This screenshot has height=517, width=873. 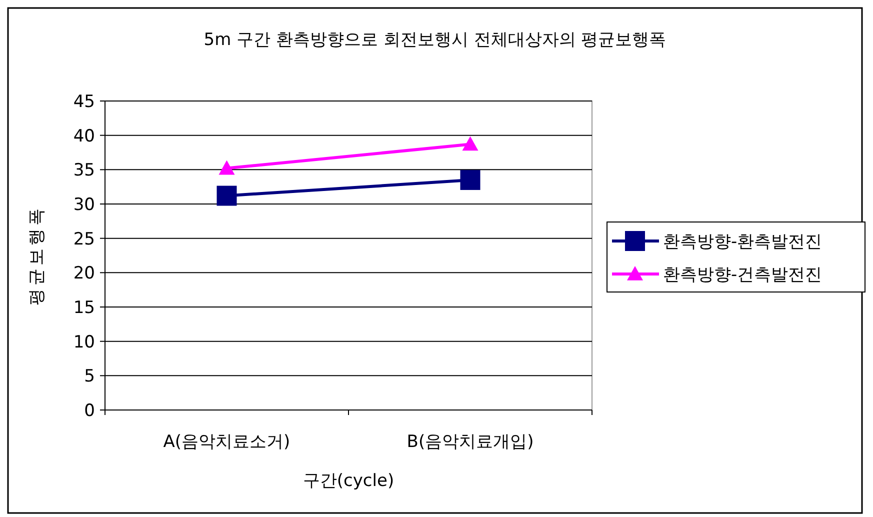 I want to click on legend-label: 환측방향-건측발전진, so click(x=742, y=274).